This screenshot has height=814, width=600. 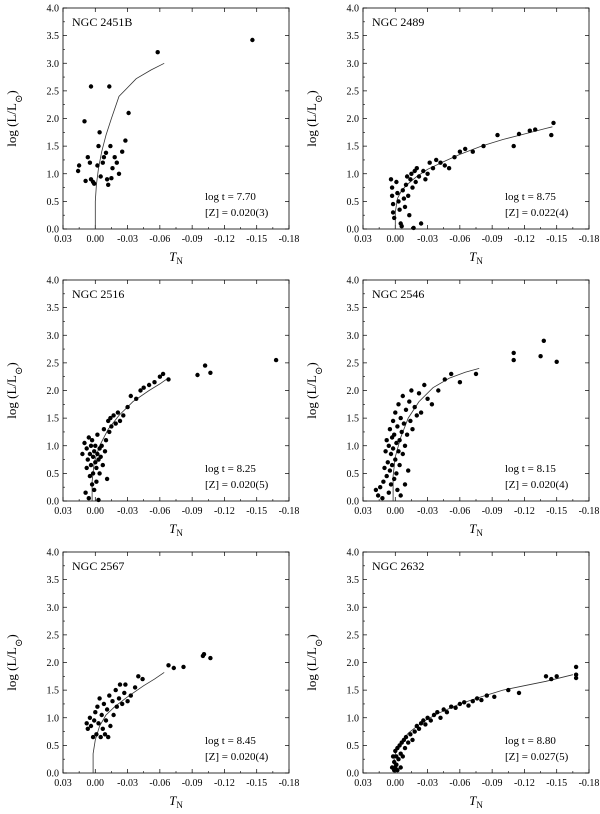 What do you see at coordinates (530, 469) in the screenshot?
I see `age-annotation: log t = 8.15` at bounding box center [530, 469].